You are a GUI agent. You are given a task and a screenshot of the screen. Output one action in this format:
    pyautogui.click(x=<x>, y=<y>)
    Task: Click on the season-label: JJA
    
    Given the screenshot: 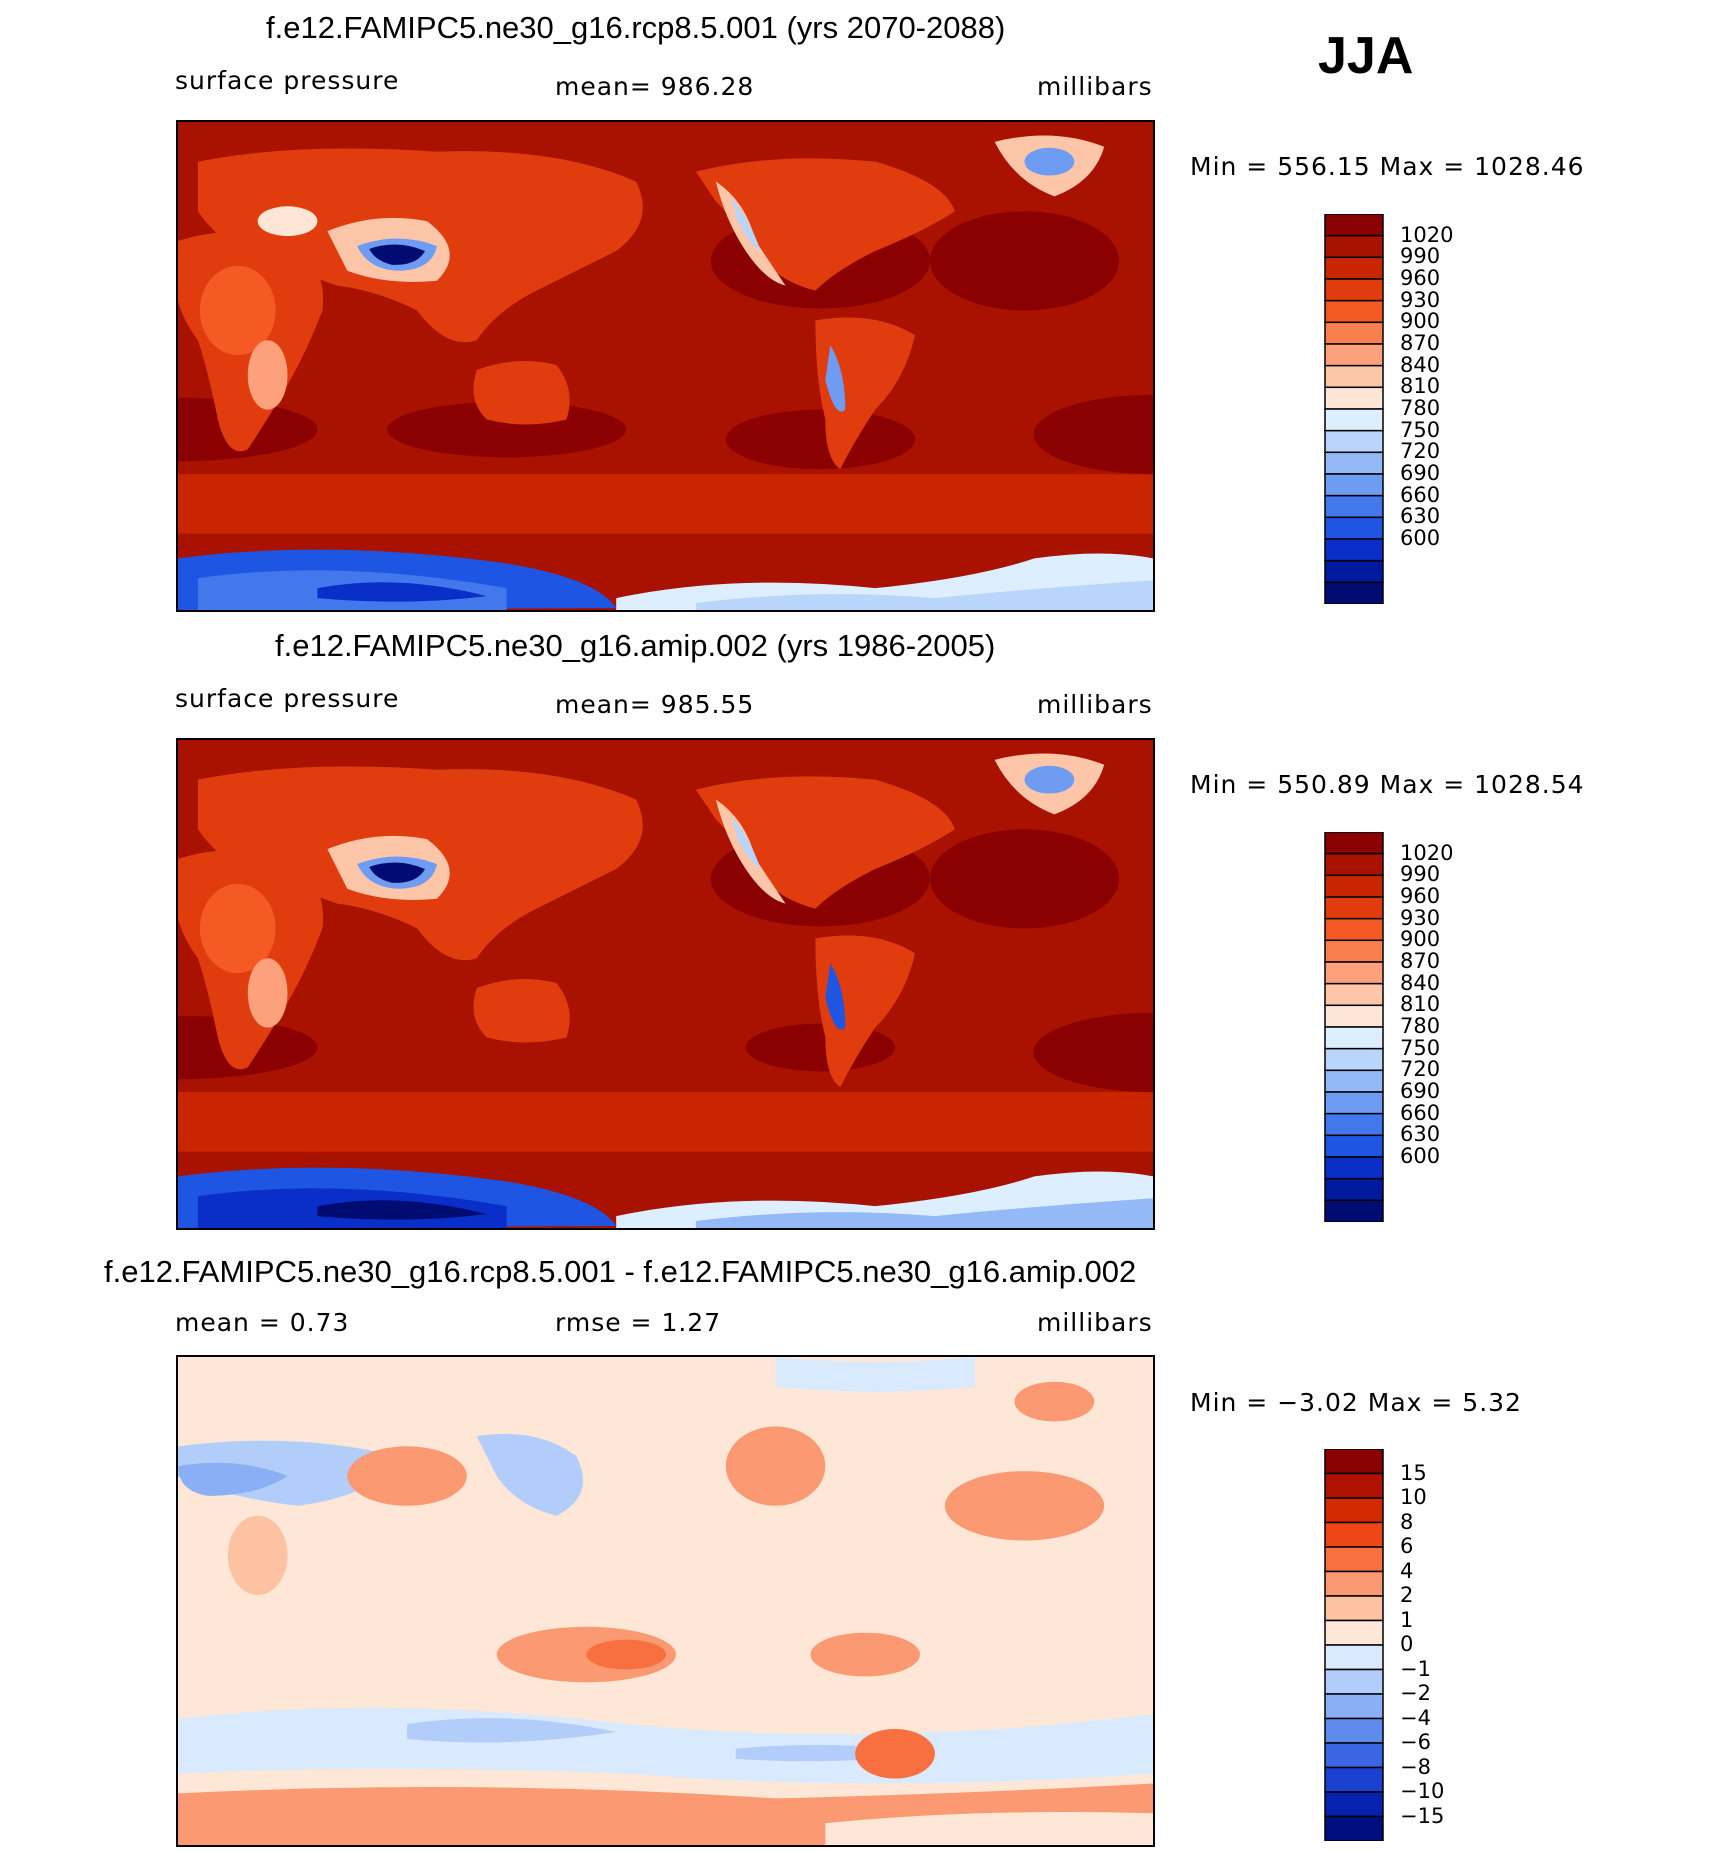 What is the action you would take?
    pyautogui.click(x=1366, y=56)
    